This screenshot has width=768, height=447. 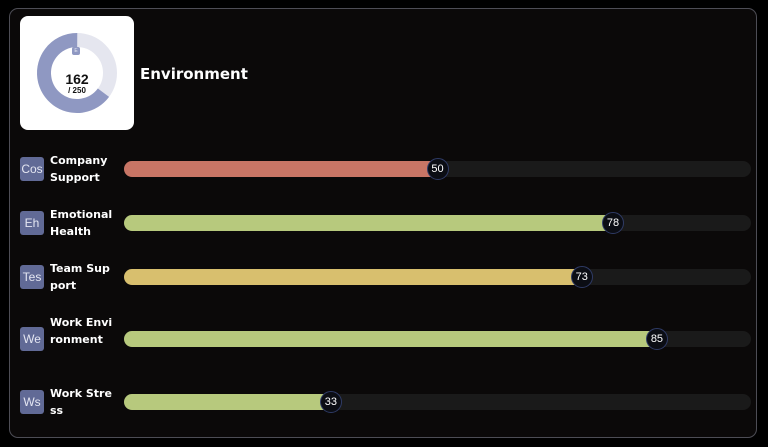 I want to click on metric-label: Team Support, so click(x=80, y=277).